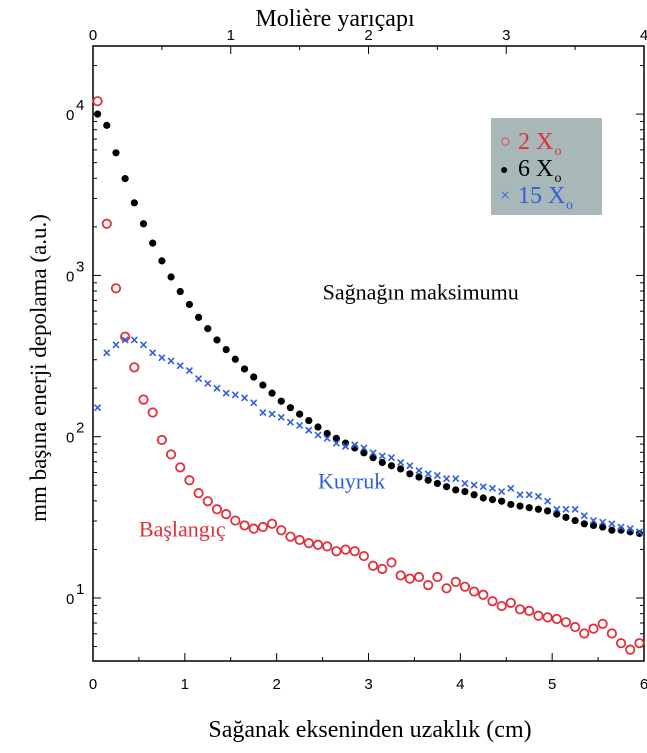 The width and height of the screenshot is (647, 753). What do you see at coordinates (643, 684) in the screenshot?
I see `x-tick-label: 6` at bounding box center [643, 684].